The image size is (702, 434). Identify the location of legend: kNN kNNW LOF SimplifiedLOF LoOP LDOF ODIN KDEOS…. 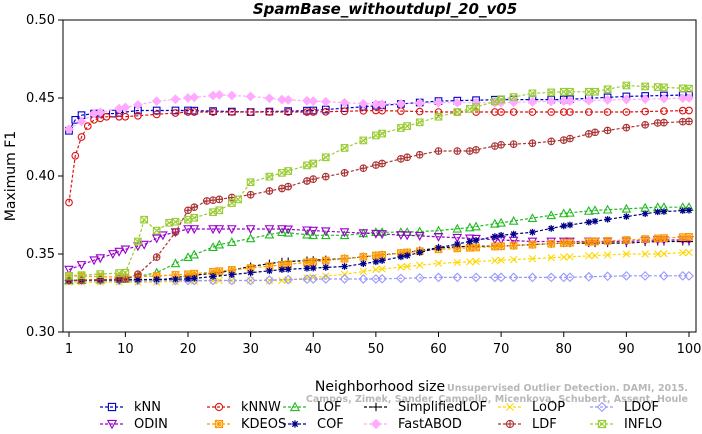
(381, 416).